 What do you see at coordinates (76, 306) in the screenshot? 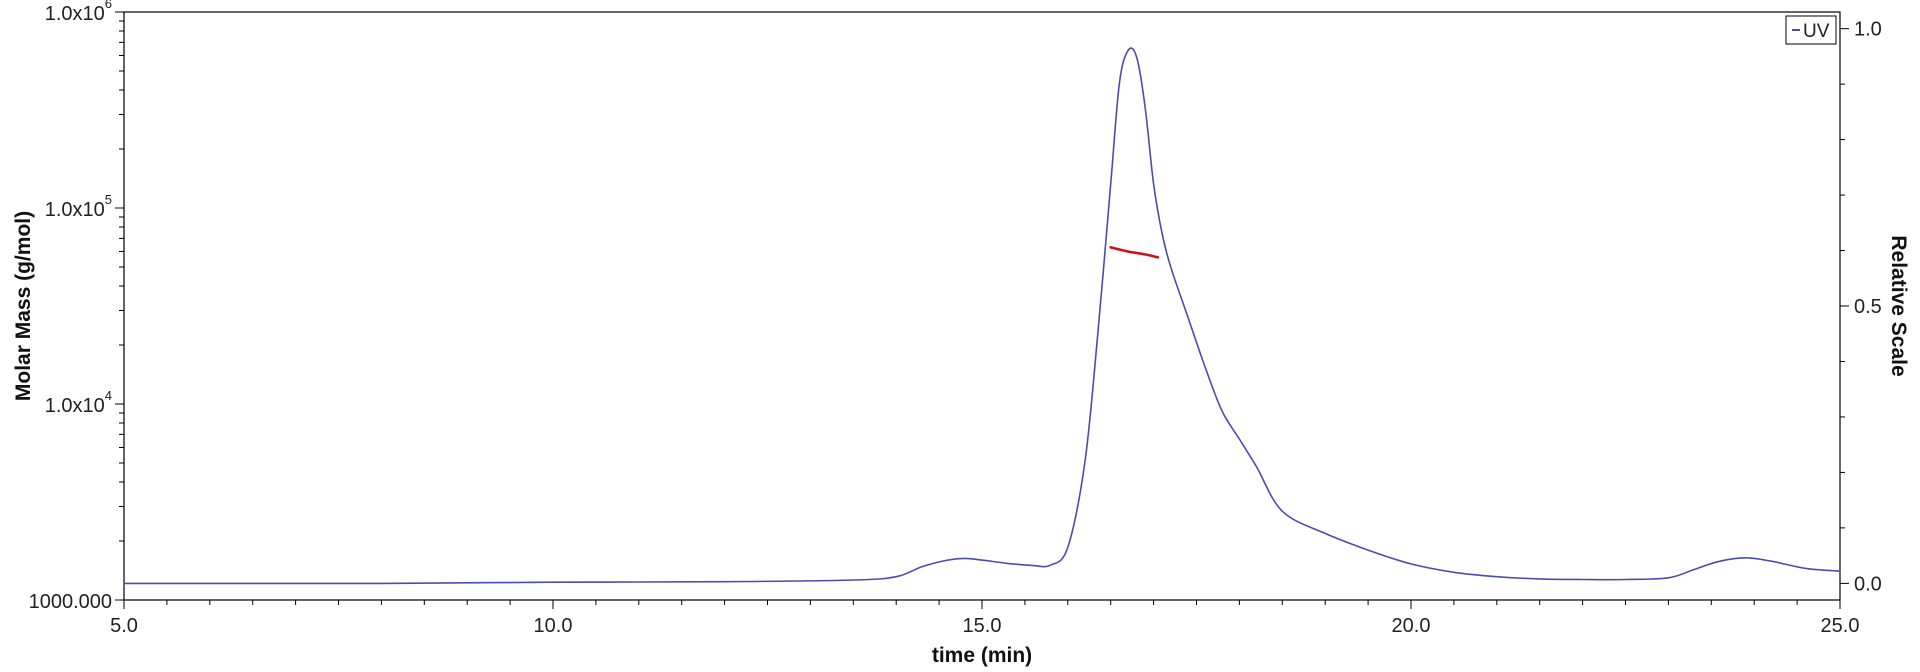
I see `left-y-axis: 1000.000 1.0x10⁴ 1.0x10⁵ 1.0x10⁶` at bounding box center [76, 306].